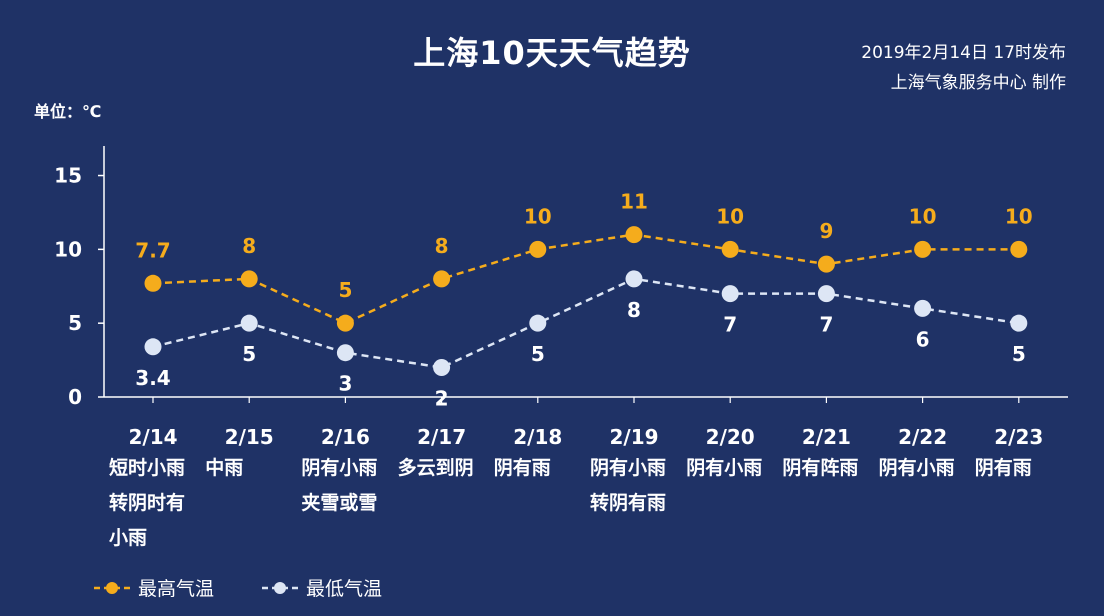 The height and width of the screenshot is (616, 1104). What do you see at coordinates (147, 502) in the screenshot?
I see `x-tick-label-weather: 转阴时有` at bounding box center [147, 502].